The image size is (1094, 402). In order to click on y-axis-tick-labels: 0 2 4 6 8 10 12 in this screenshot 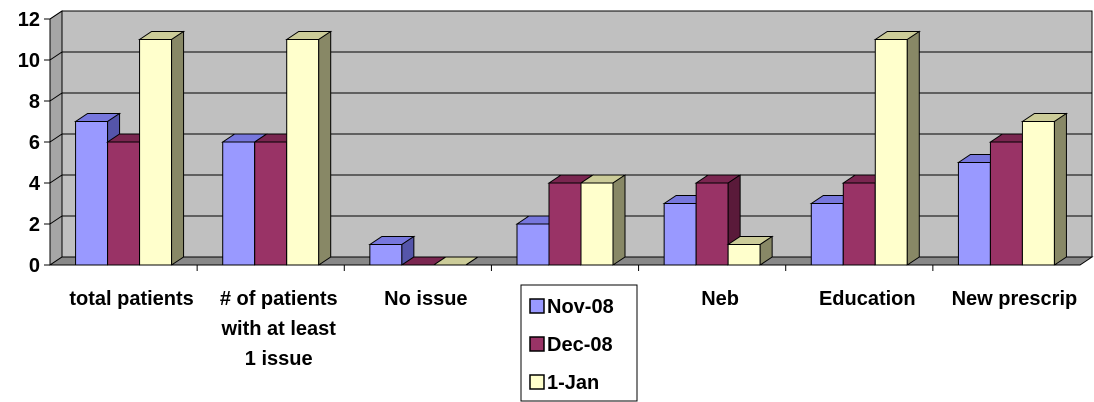, I will do `click(29, 143)`.